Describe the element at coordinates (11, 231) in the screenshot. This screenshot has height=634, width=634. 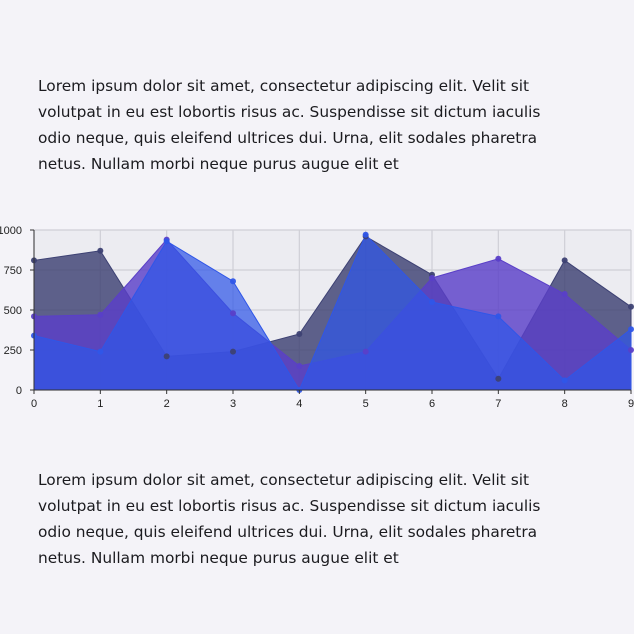
I see `y-tick-label: 1000` at that location.